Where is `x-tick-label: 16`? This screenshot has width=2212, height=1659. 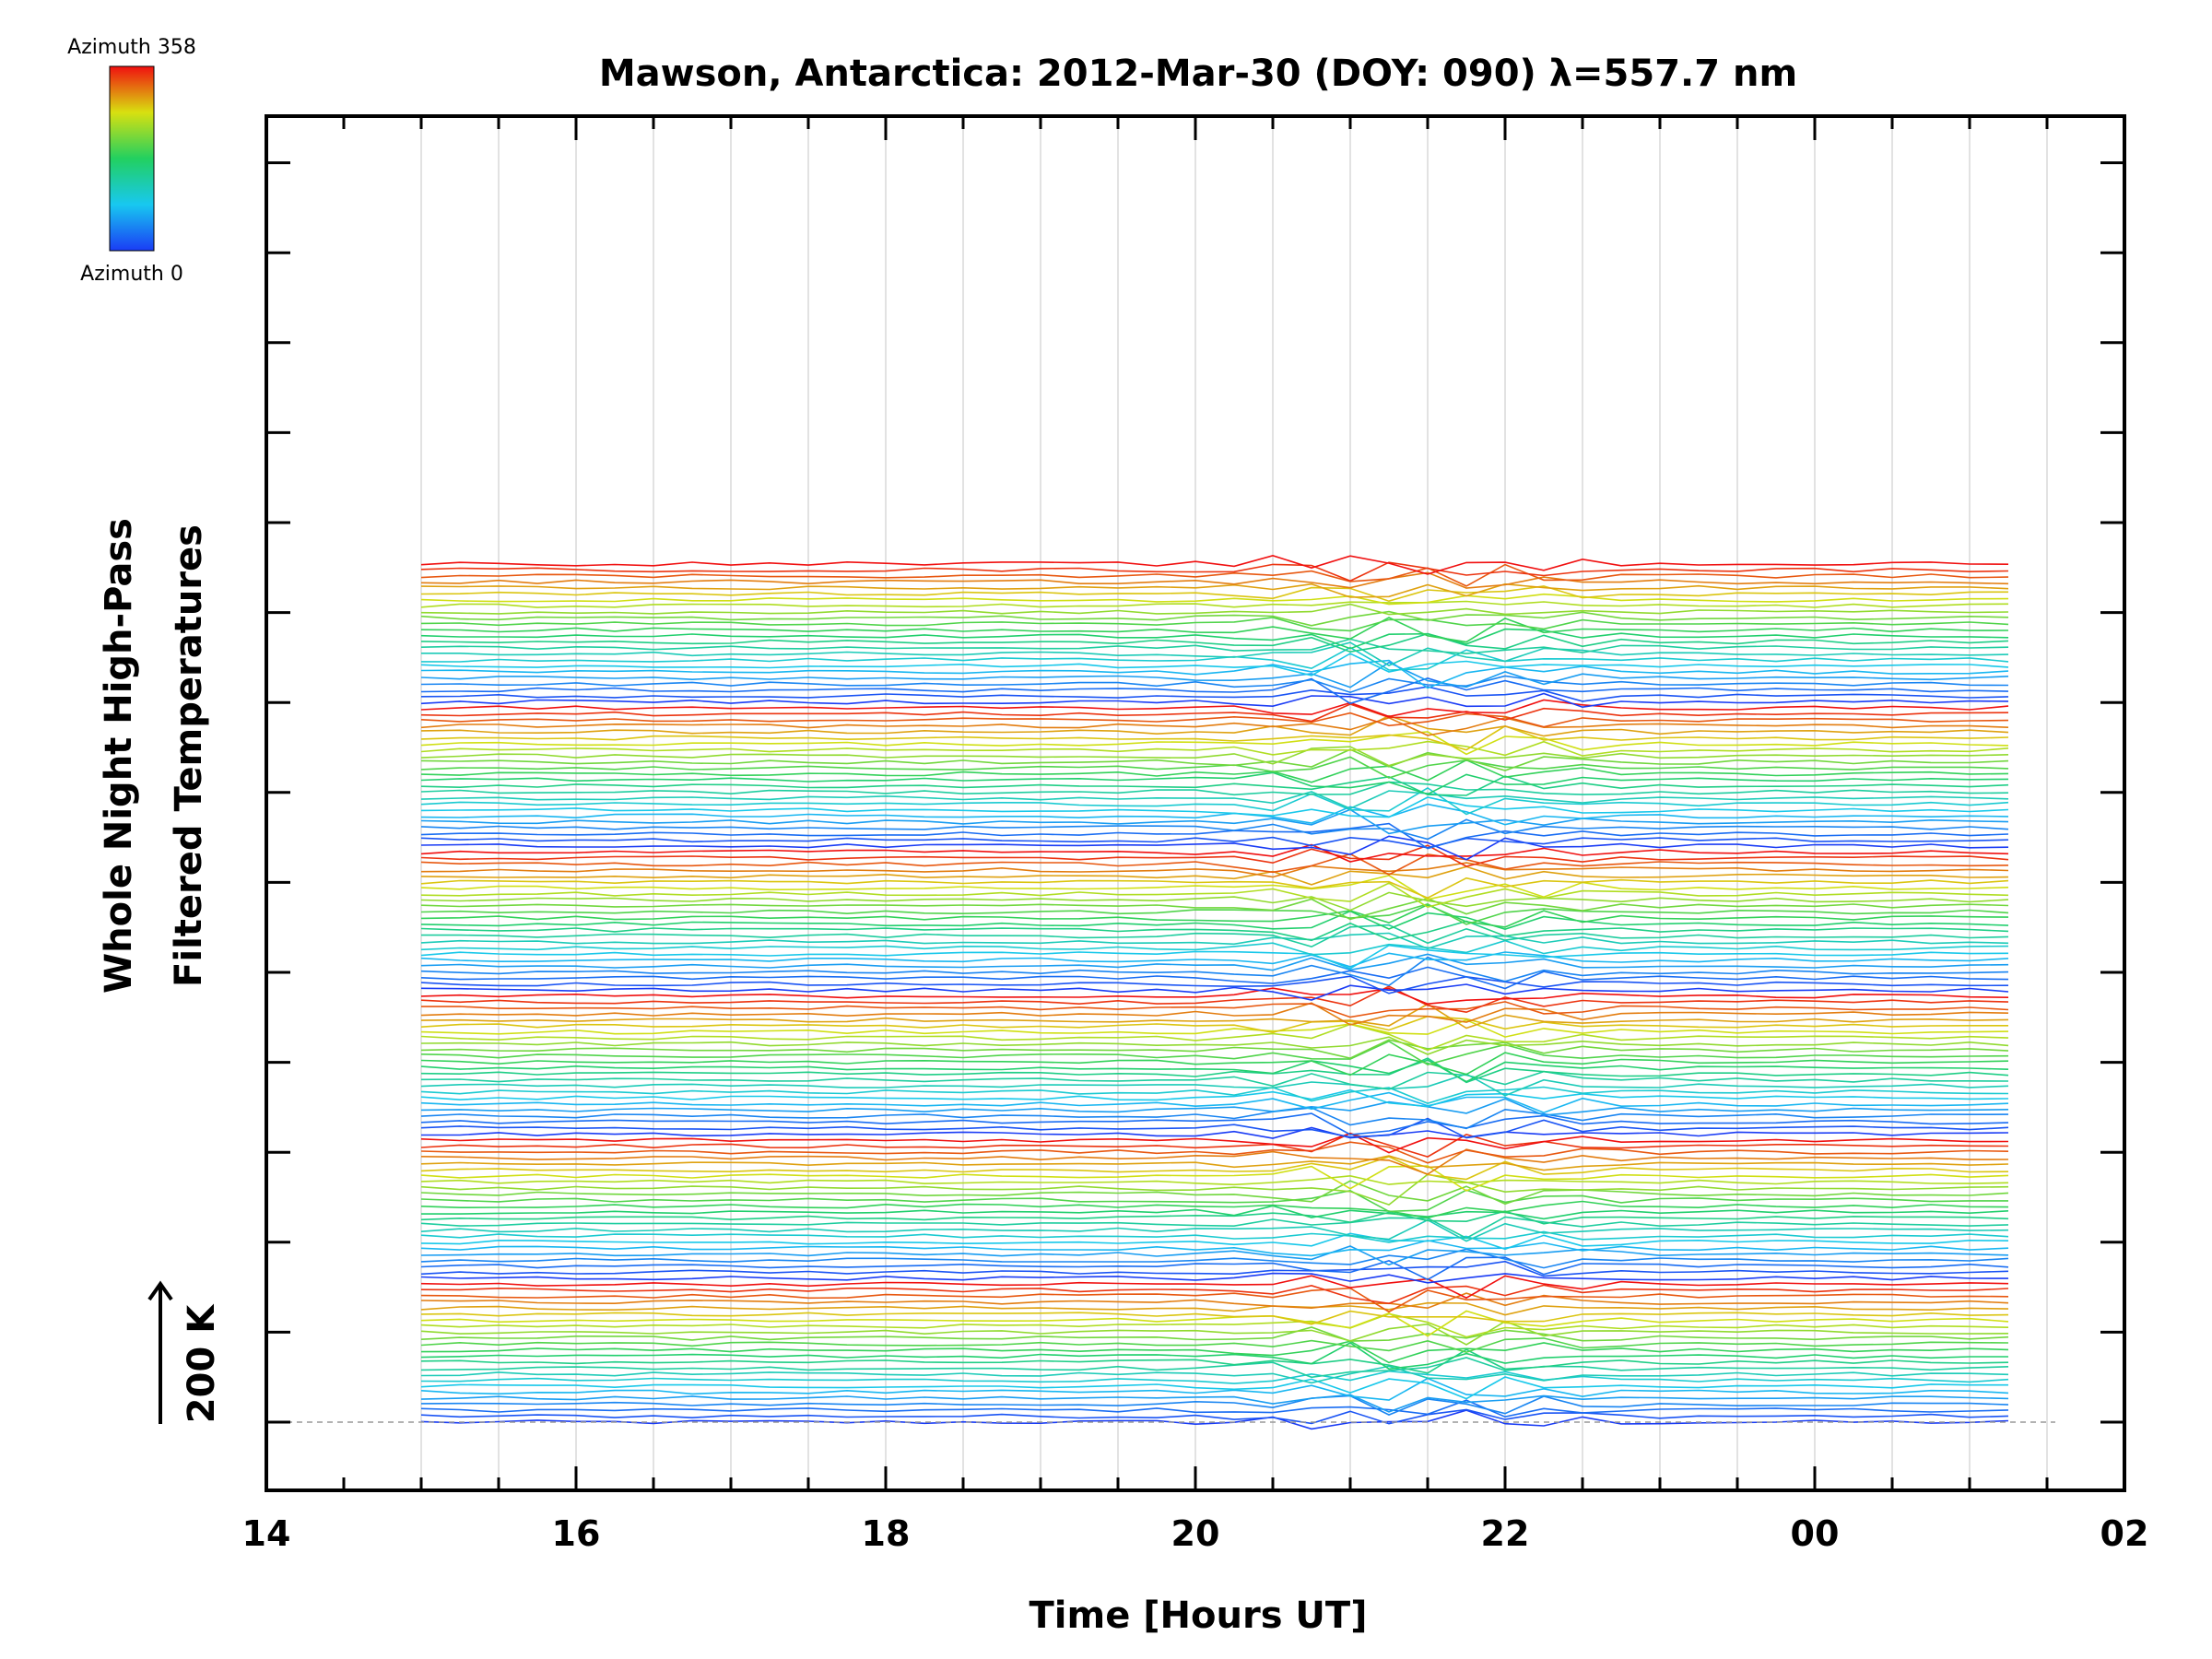
x-tick-label: 16 is located at coordinates (576, 1533).